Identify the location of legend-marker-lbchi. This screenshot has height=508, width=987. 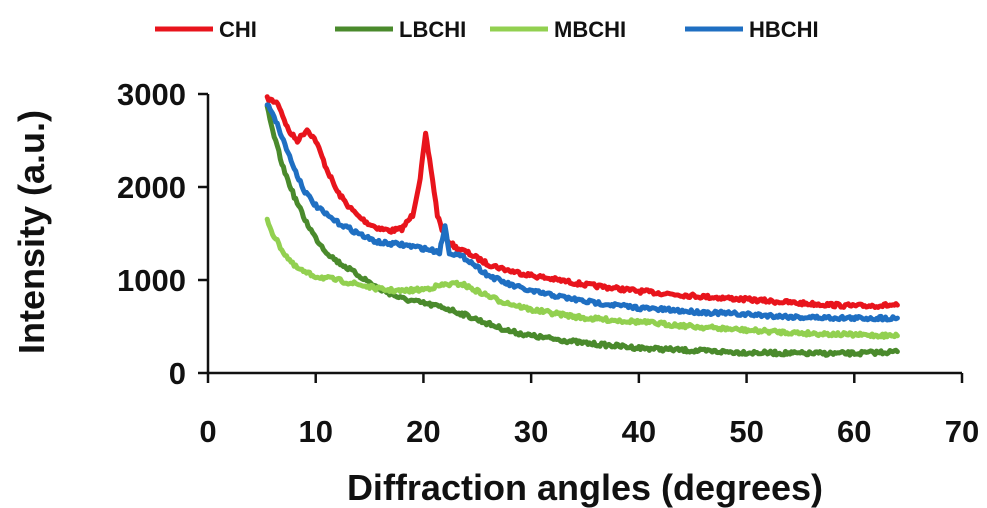
(364, 29).